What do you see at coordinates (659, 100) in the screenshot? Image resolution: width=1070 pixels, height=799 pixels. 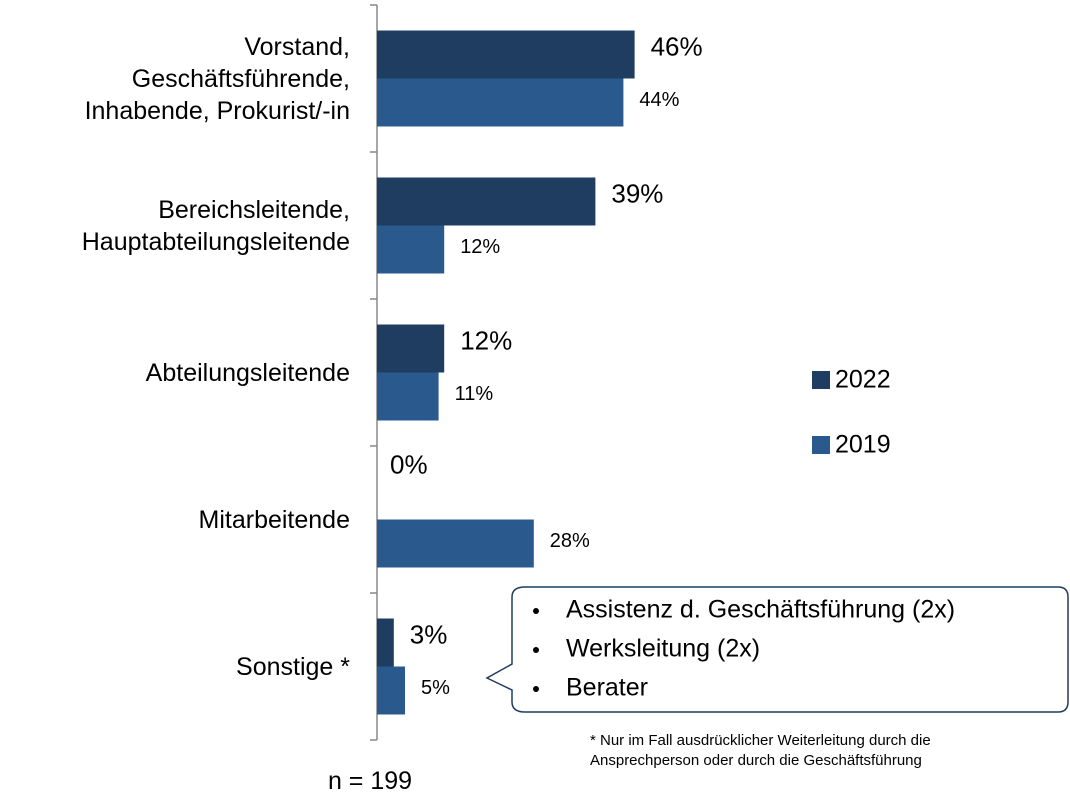 I see `data-label: 44%` at bounding box center [659, 100].